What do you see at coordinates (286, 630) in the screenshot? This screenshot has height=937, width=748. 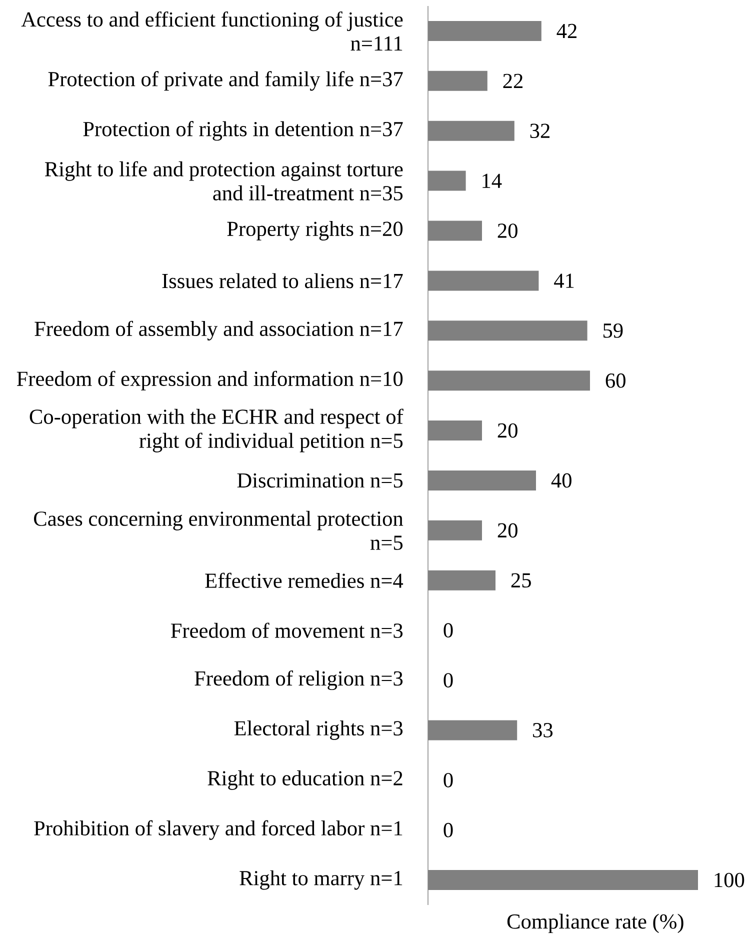 I see `y-tick-label: Freedom of movement n=3` at bounding box center [286, 630].